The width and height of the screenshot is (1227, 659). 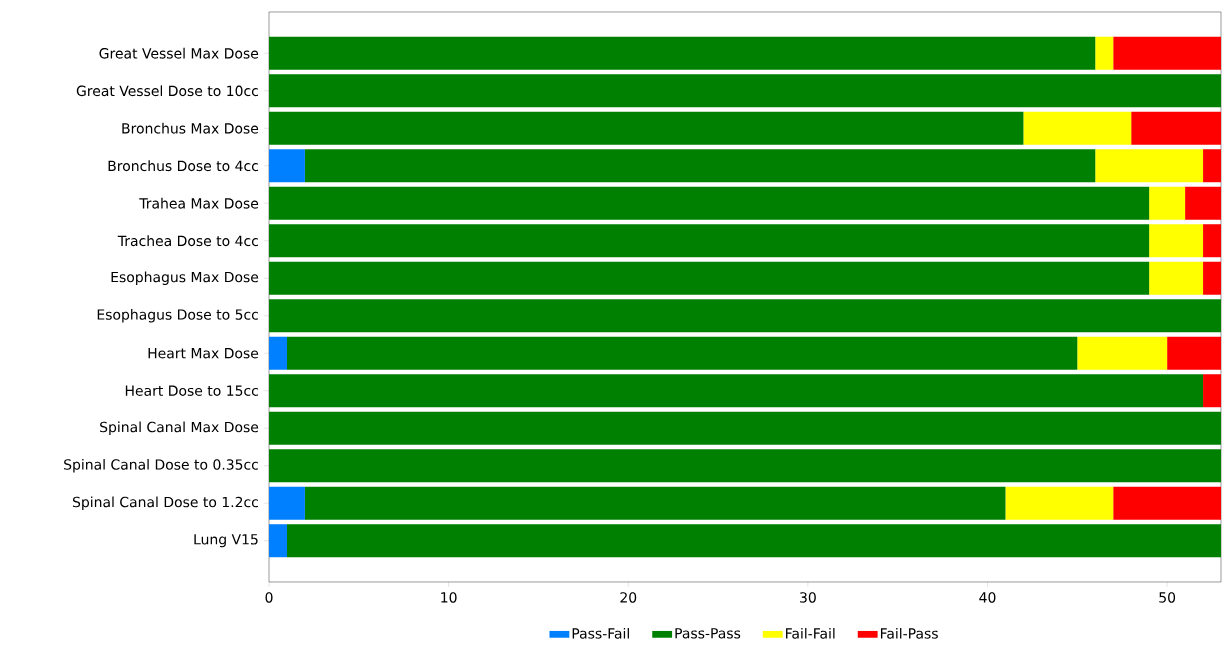 I want to click on y-tick-label: Esophagus Max Dose, so click(x=185, y=278).